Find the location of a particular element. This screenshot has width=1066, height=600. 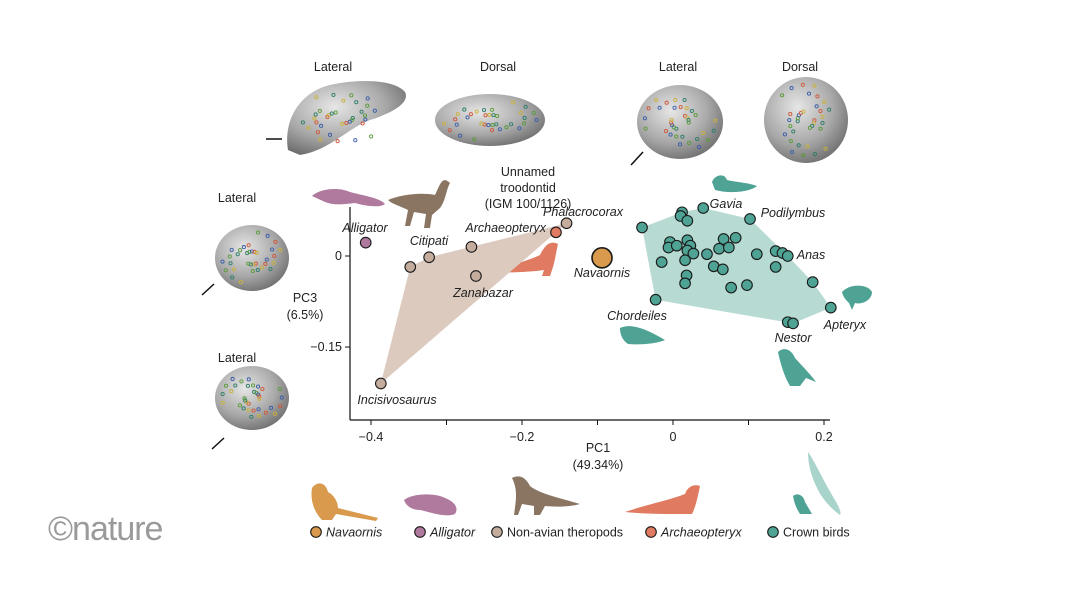

view-label: Lateral is located at coordinates (237, 198).